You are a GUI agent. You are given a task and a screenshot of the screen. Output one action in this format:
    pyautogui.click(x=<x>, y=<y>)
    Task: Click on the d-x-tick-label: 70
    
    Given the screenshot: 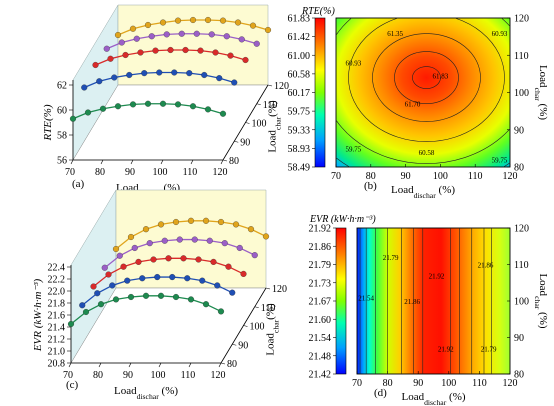 What is the action you would take?
    pyautogui.click(x=357, y=383)
    